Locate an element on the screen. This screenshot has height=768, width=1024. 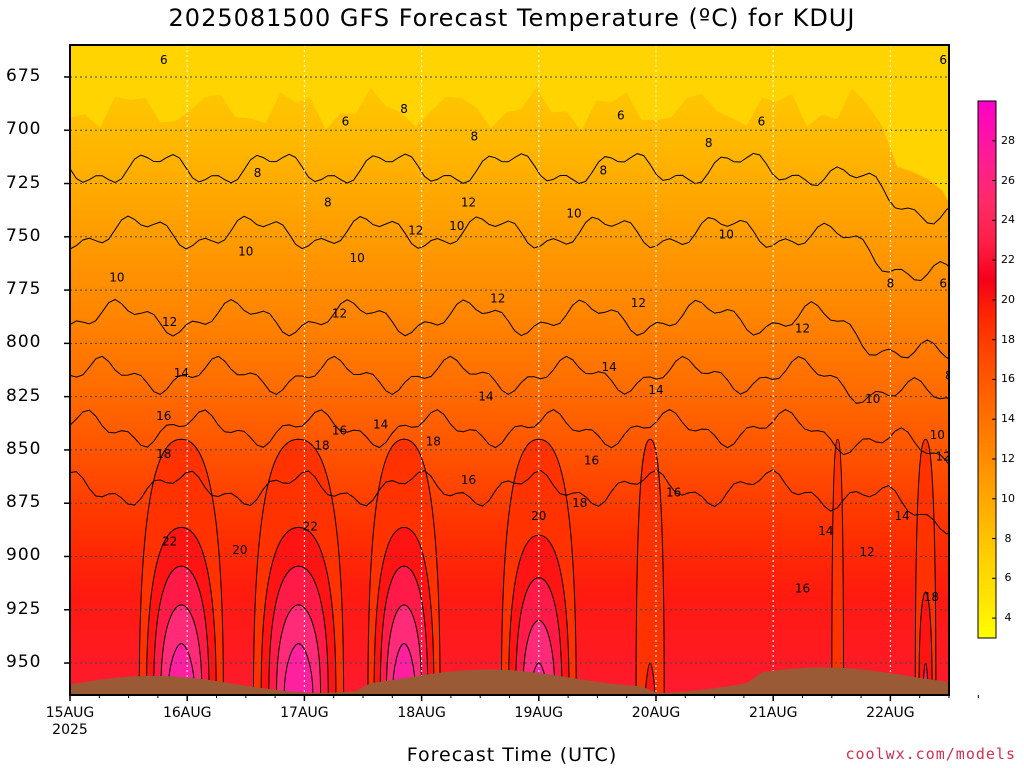
y-tick-label: 725 is located at coordinates (24, 182).